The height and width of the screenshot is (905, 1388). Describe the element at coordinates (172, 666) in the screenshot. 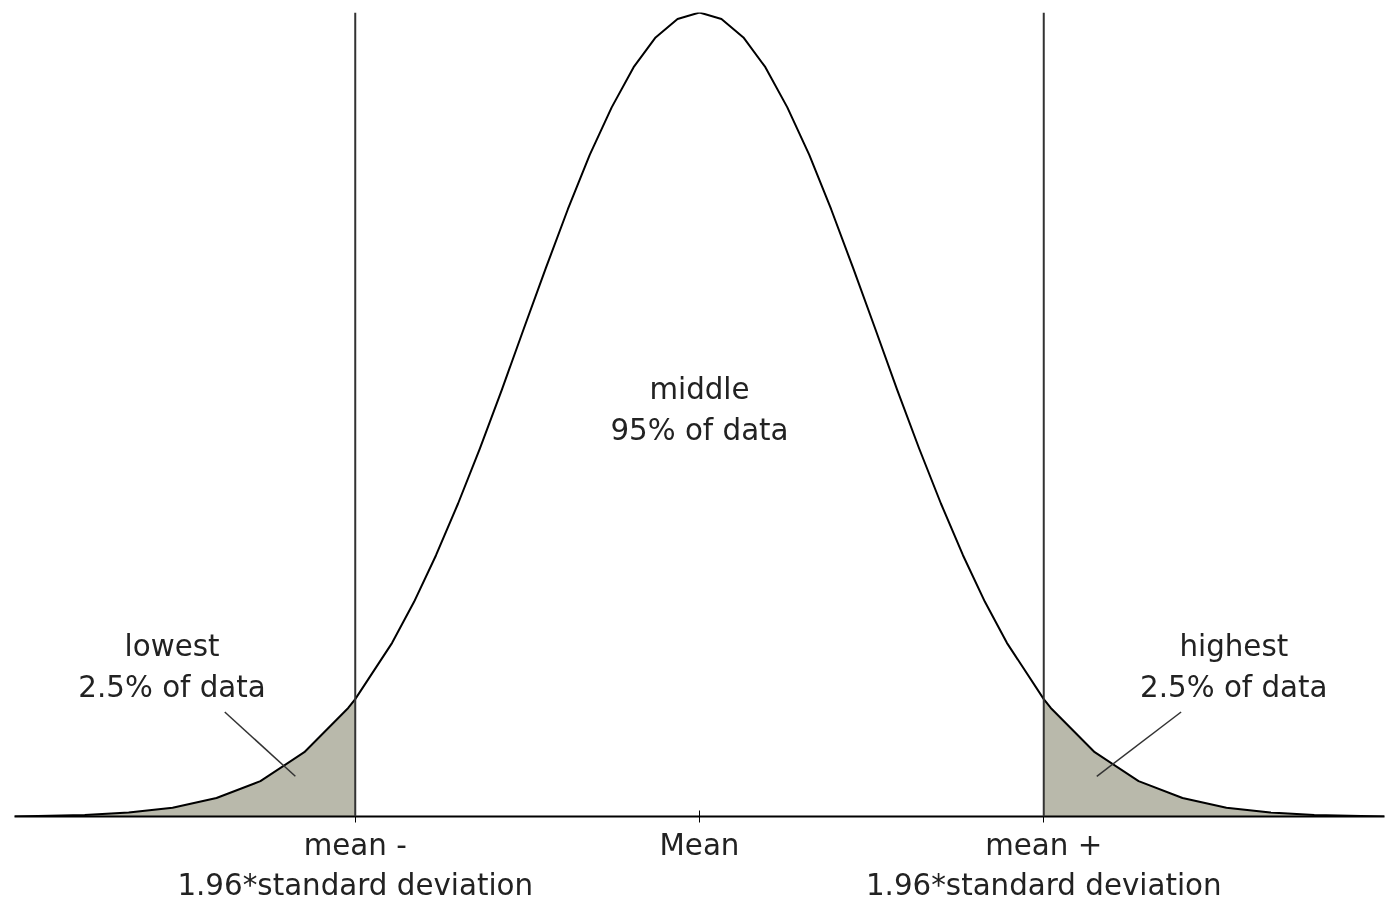

I see `annotation: lowest 2.5% of data` at that location.